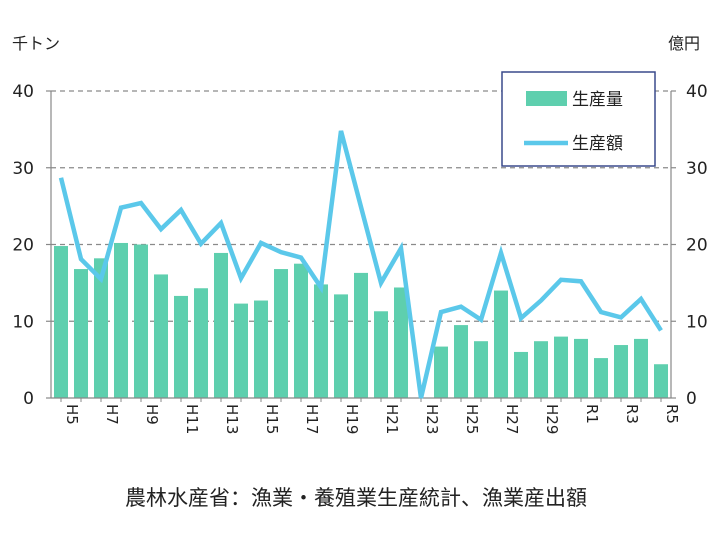 The height and width of the screenshot is (548, 712). What do you see at coordinates (352, 419) in the screenshot?
I see `x-tick-label: H19` at bounding box center [352, 419].